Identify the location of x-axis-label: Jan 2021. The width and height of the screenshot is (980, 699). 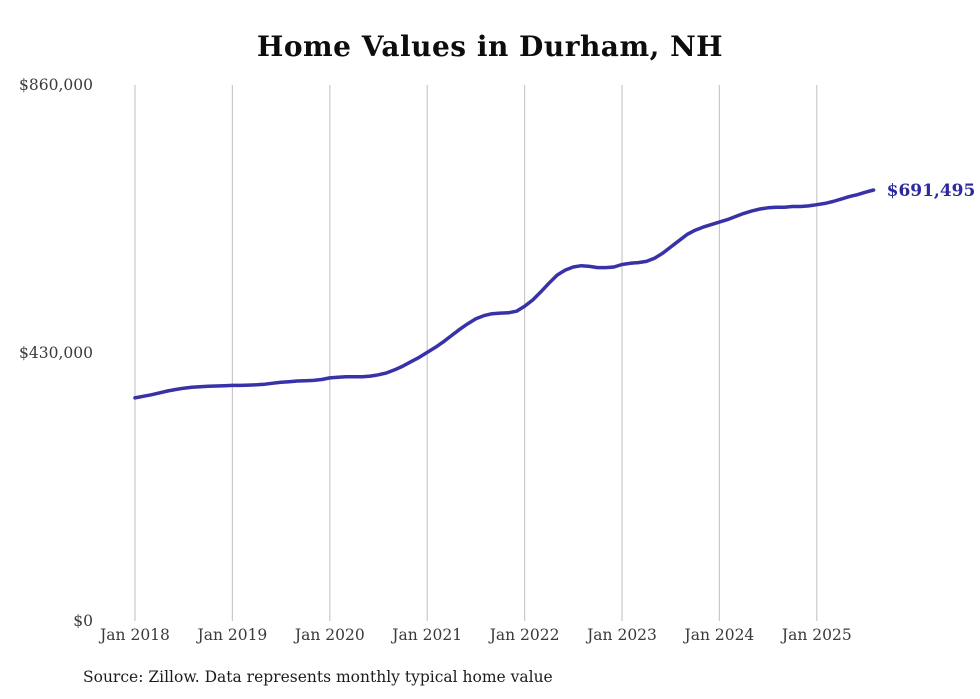
(426, 635).